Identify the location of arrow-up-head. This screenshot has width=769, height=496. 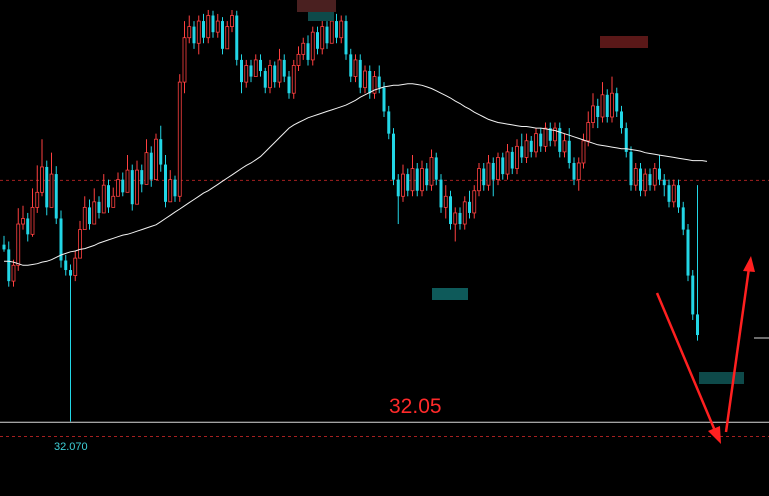
(749, 264).